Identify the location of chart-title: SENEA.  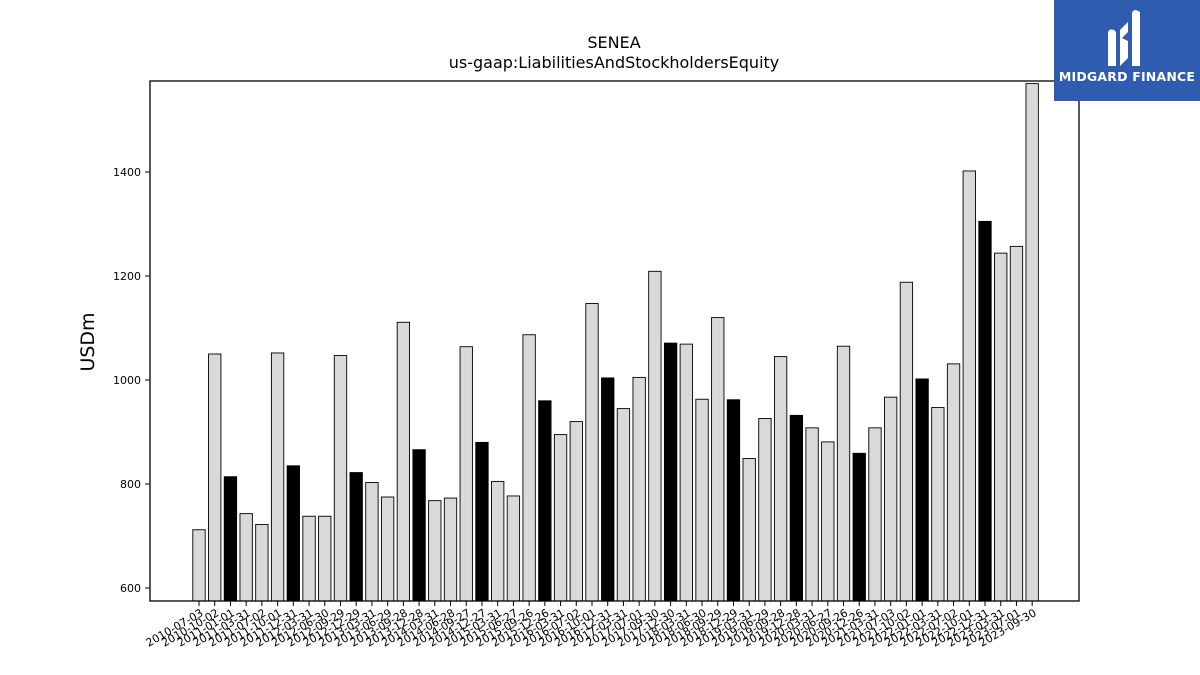
(613, 42).